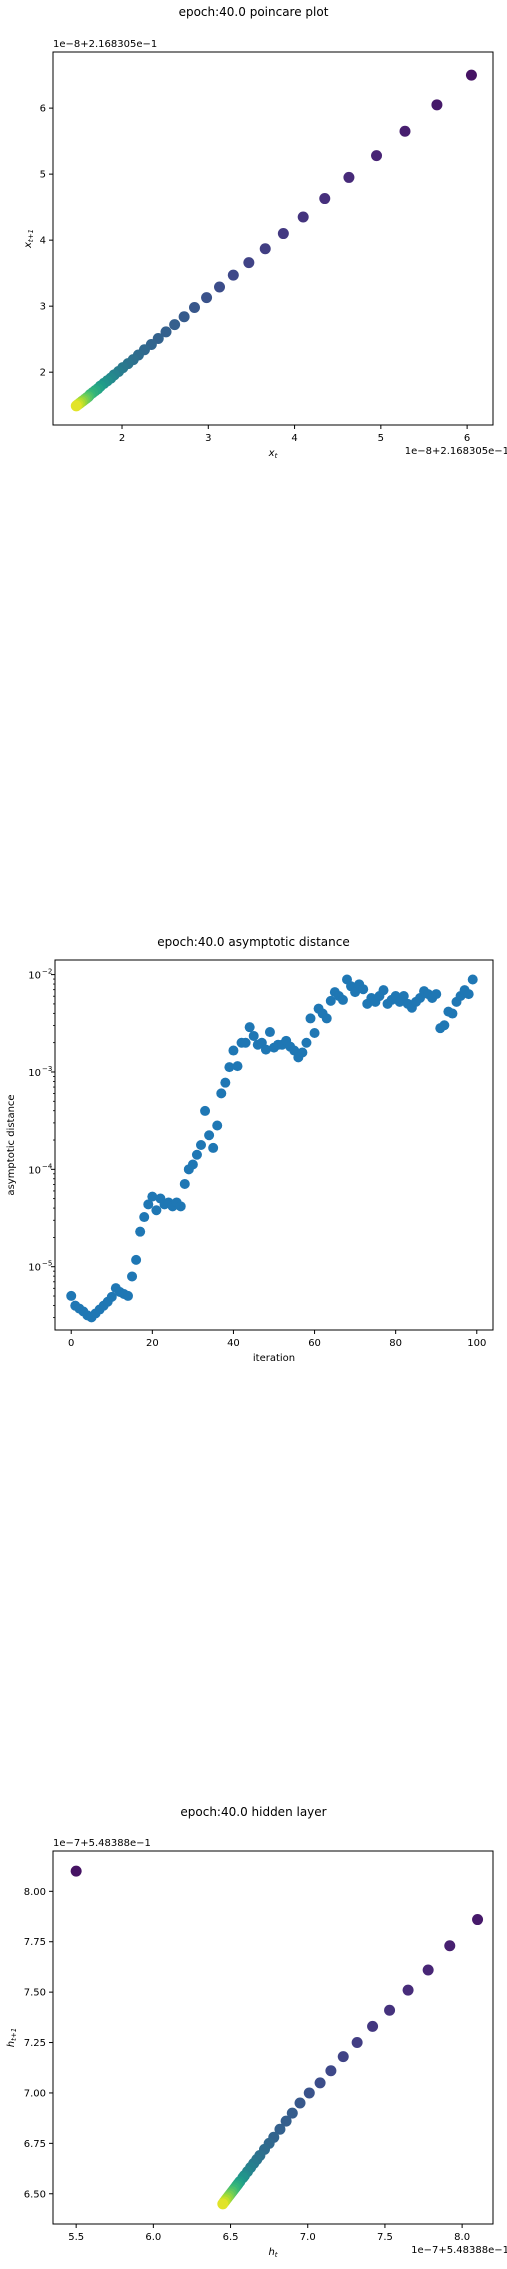  Describe the element at coordinates (102, 1843) in the screenshot. I see `hidden-y-offset-text: 1e−7+5.48388e−1` at that location.